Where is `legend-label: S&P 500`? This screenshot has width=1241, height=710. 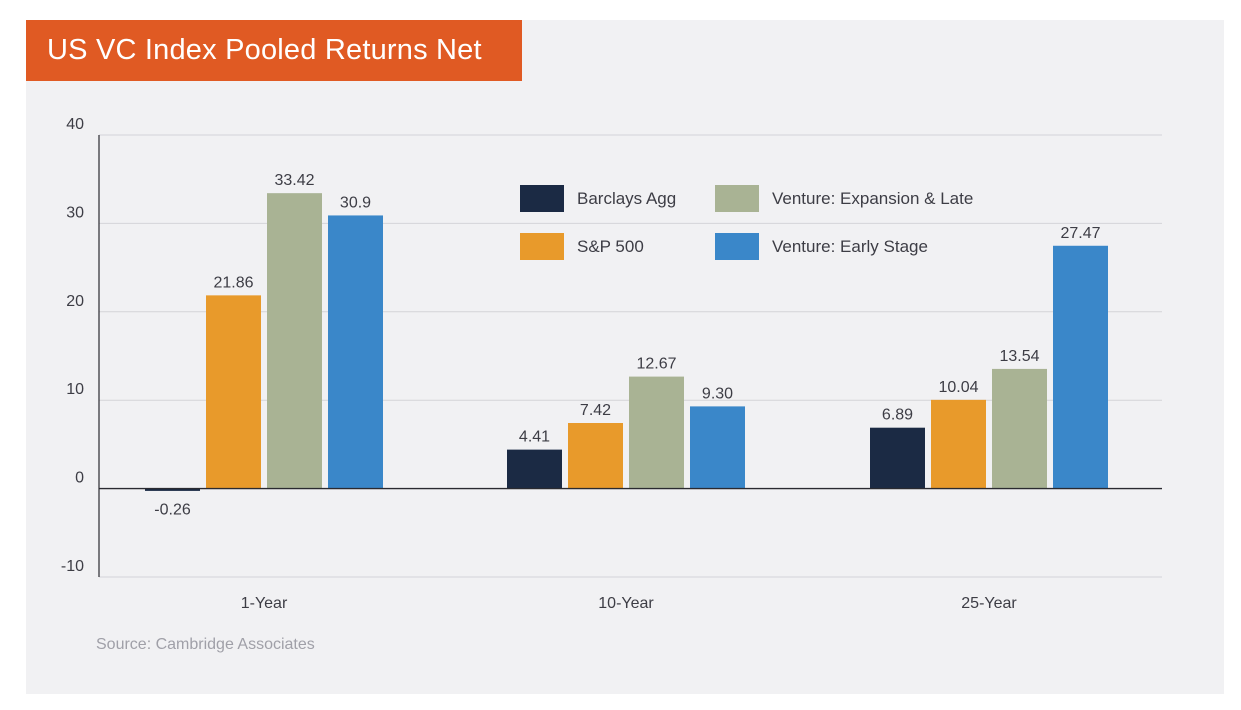
legend-label: S&P 500 is located at coordinates (610, 246).